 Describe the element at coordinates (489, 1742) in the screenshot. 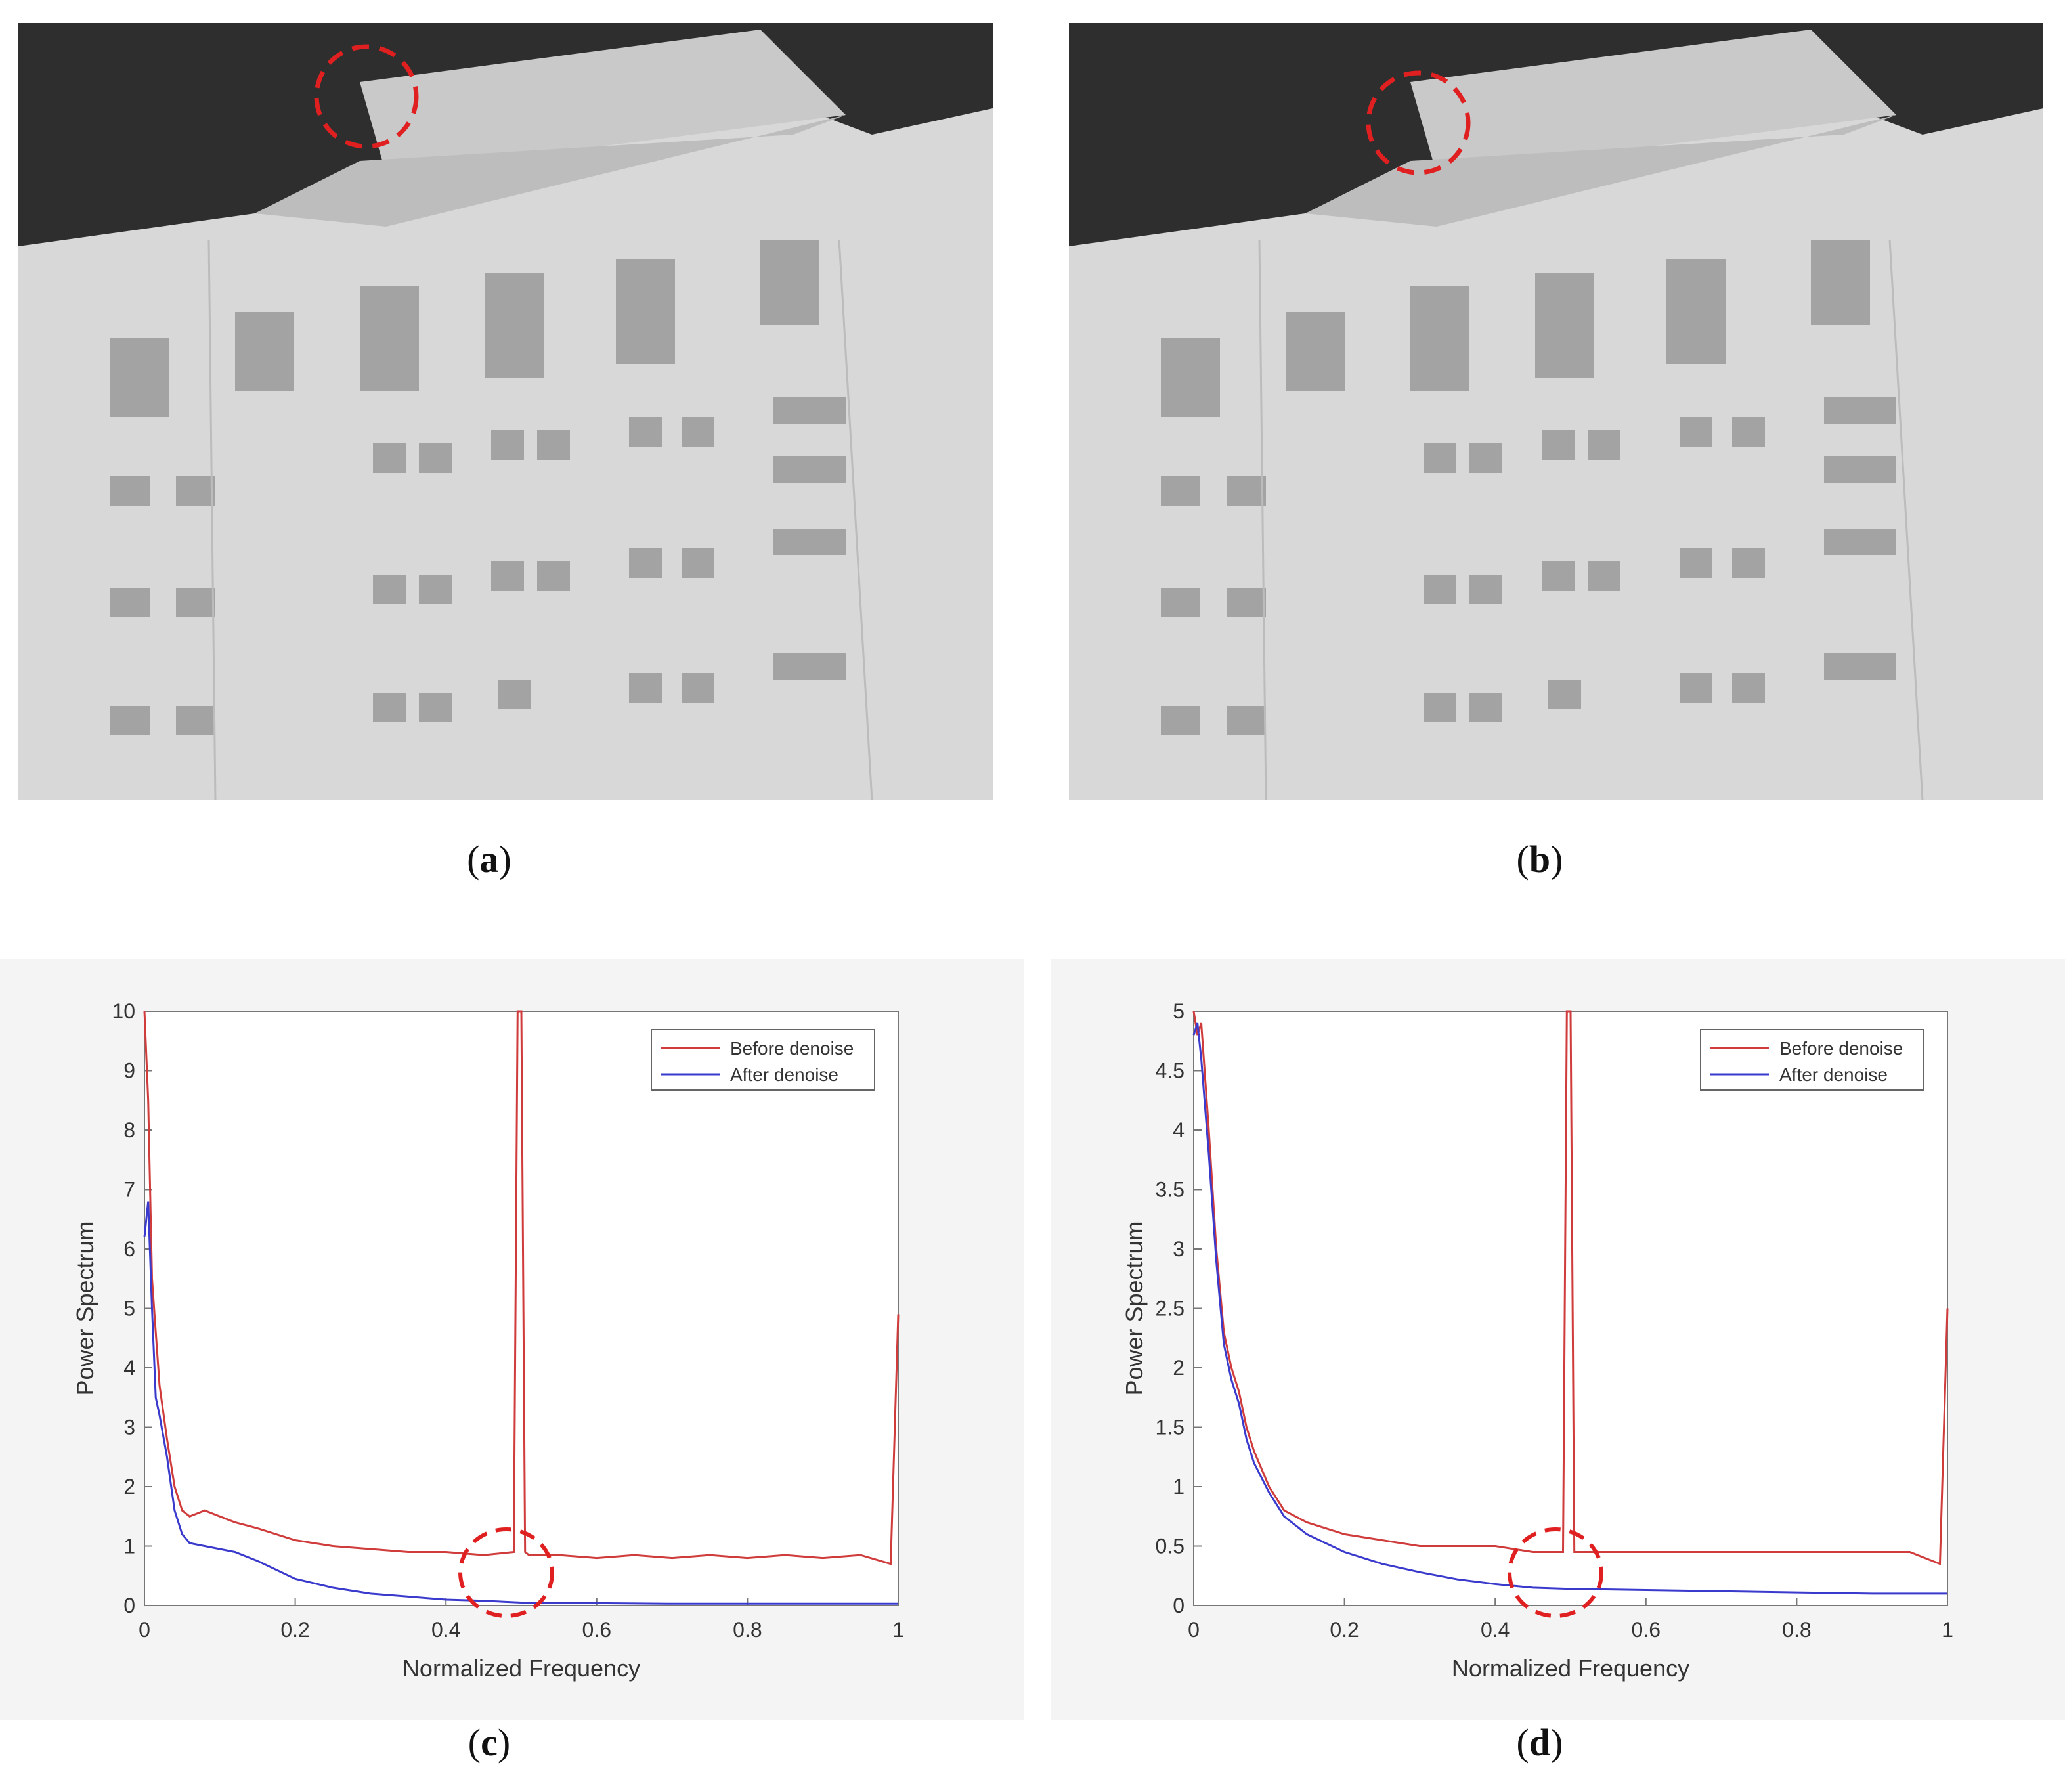

I see `caption-c: (c)` at that location.